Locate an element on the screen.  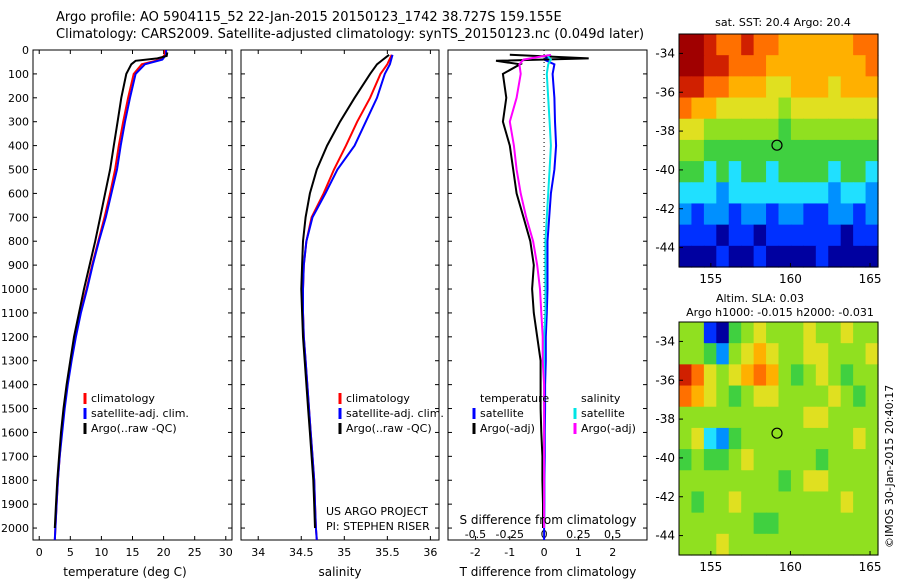
sla-map-subtitle: Argo h1000: -0.015 h2000: -0.031 is located at coordinates (780, 312).